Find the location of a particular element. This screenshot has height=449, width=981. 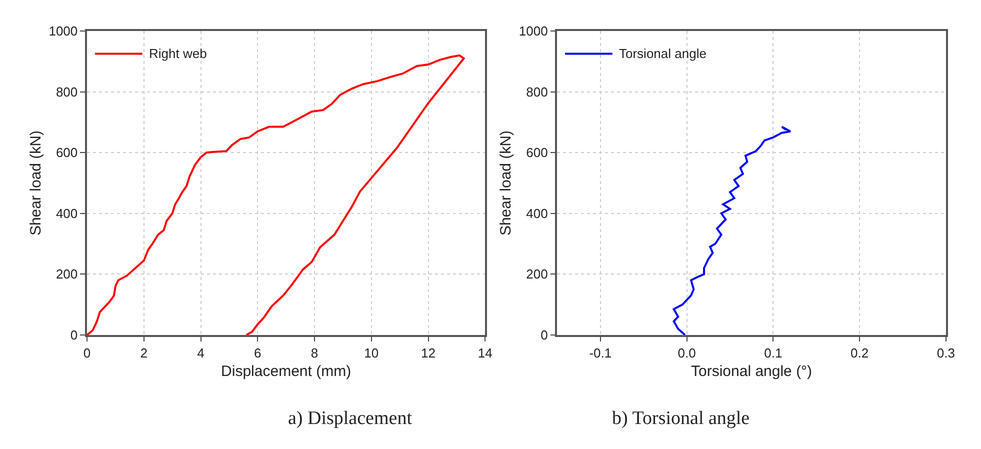

x-tick-label: 14 is located at coordinates (485, 352).